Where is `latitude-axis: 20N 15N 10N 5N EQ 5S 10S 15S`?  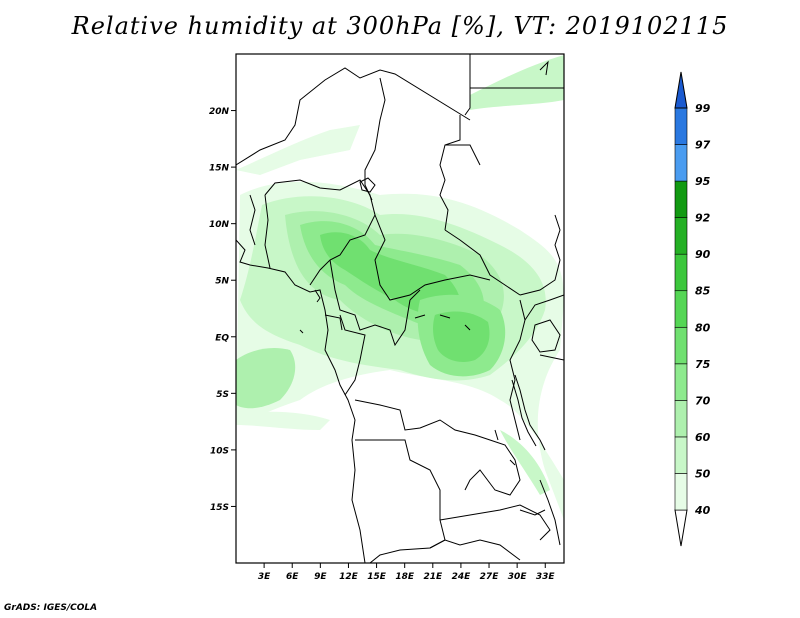 latitude-axis: 20N 15N 10N 5N EQ 5S 10S 15S is located at coordinates (222, 310).